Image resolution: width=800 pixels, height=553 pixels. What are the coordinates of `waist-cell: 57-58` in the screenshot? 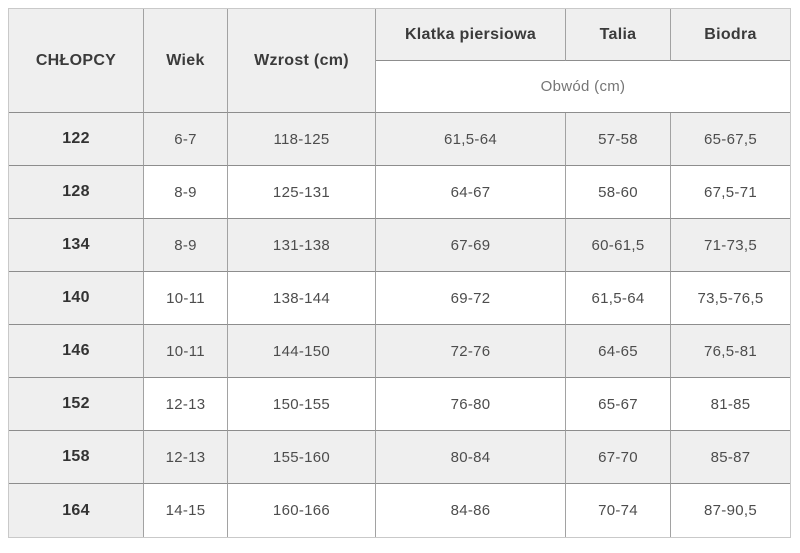 It's located at (618, 139).